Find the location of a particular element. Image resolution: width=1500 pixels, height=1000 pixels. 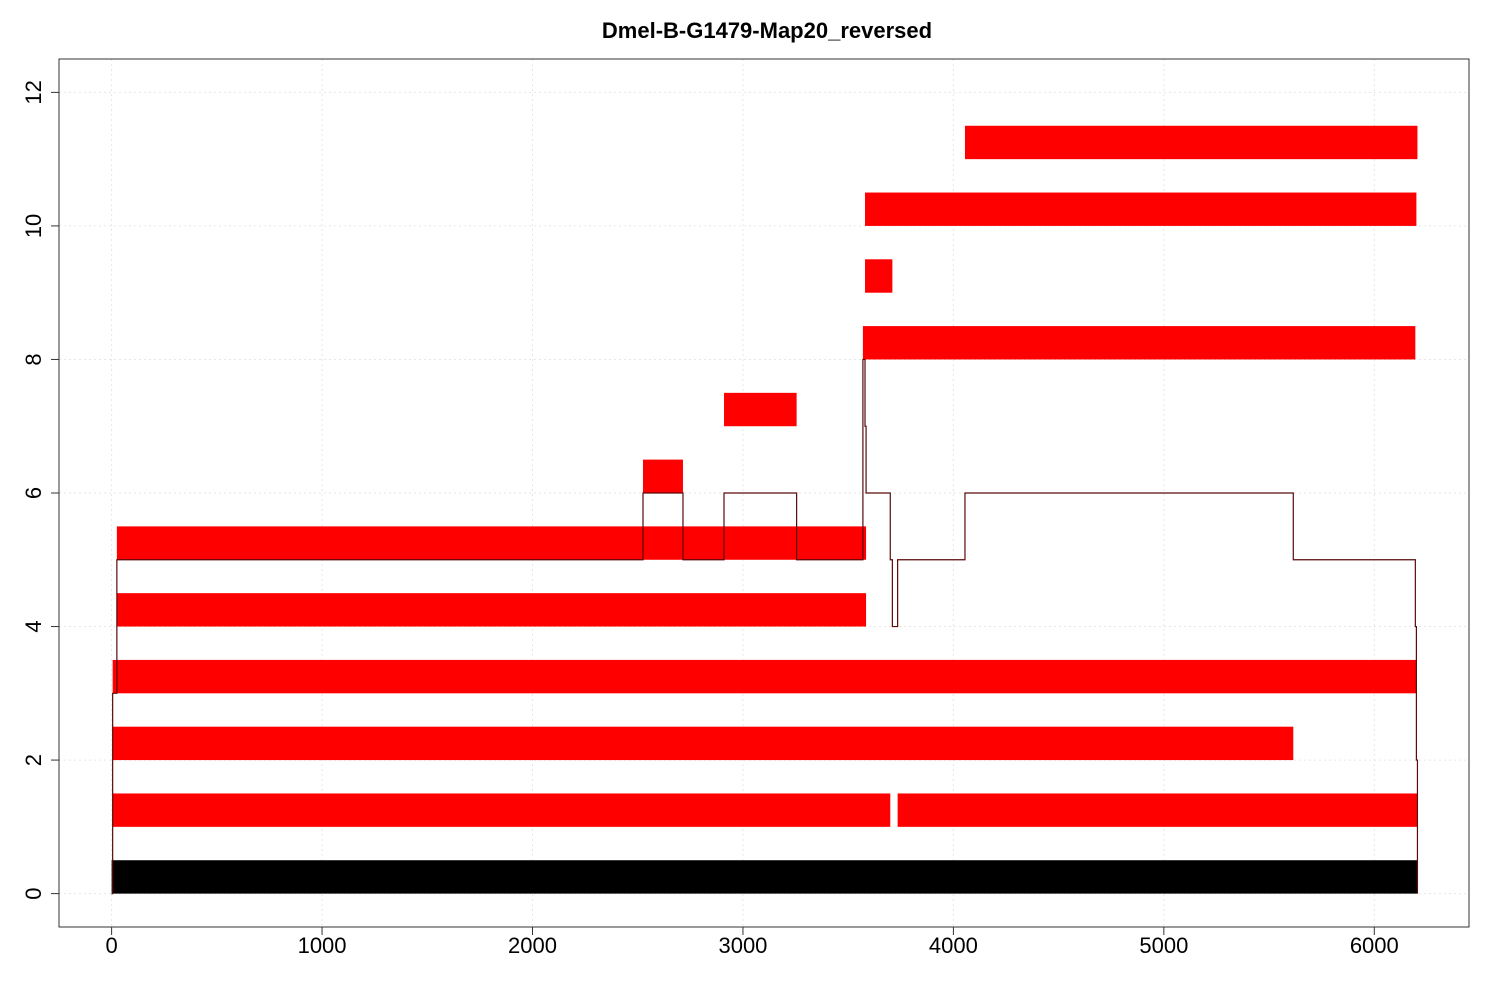

x-tick-label-1000: 1000 is located at coordinates (322, 945).